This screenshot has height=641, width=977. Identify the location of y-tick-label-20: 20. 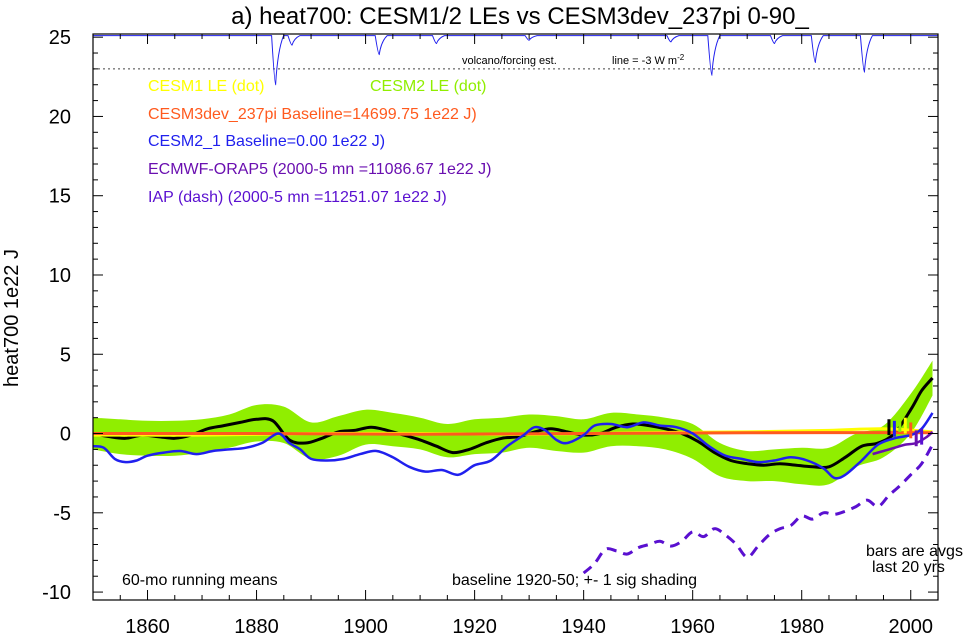
(60, 117).